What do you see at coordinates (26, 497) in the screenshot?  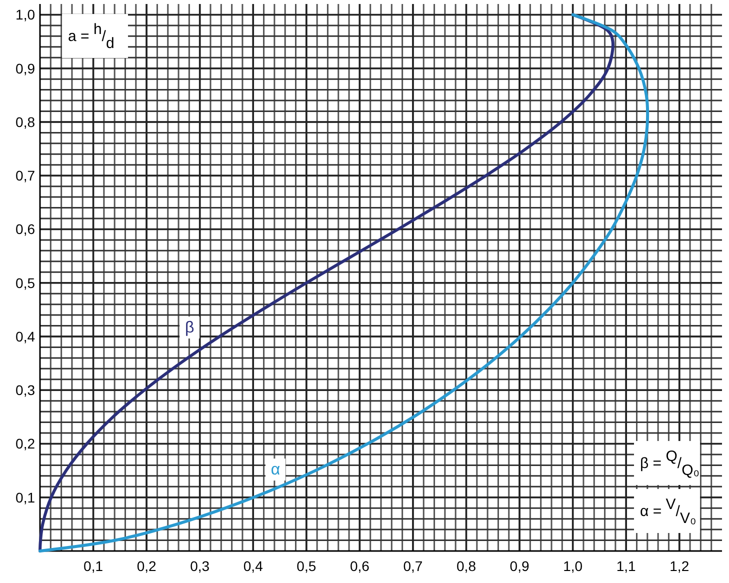 I see `y-tick-label: 0,1` at bounding box center [26, 497].